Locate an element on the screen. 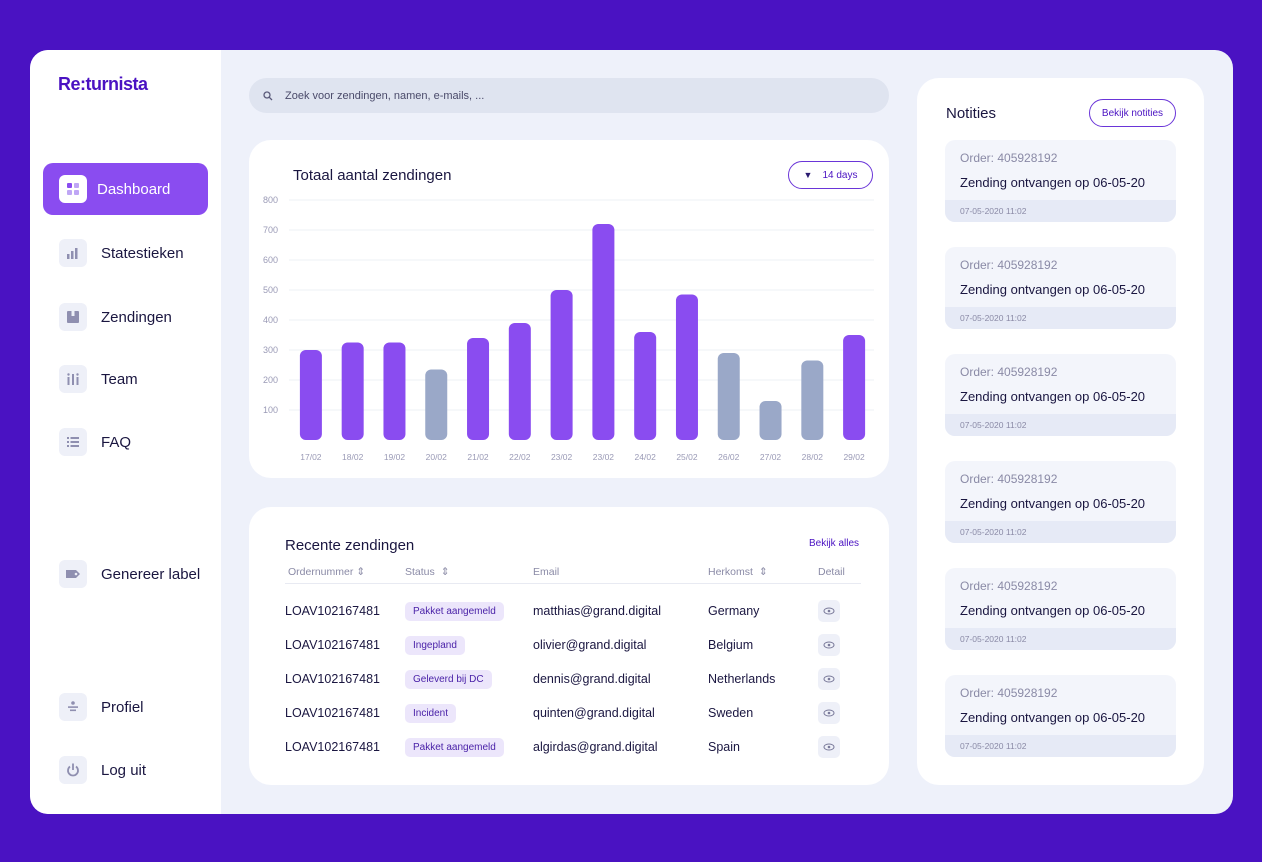 The height and width of the screenshot is (862, 1262). sidebar-item-label: Log uit is located at coordinates (124, 770).